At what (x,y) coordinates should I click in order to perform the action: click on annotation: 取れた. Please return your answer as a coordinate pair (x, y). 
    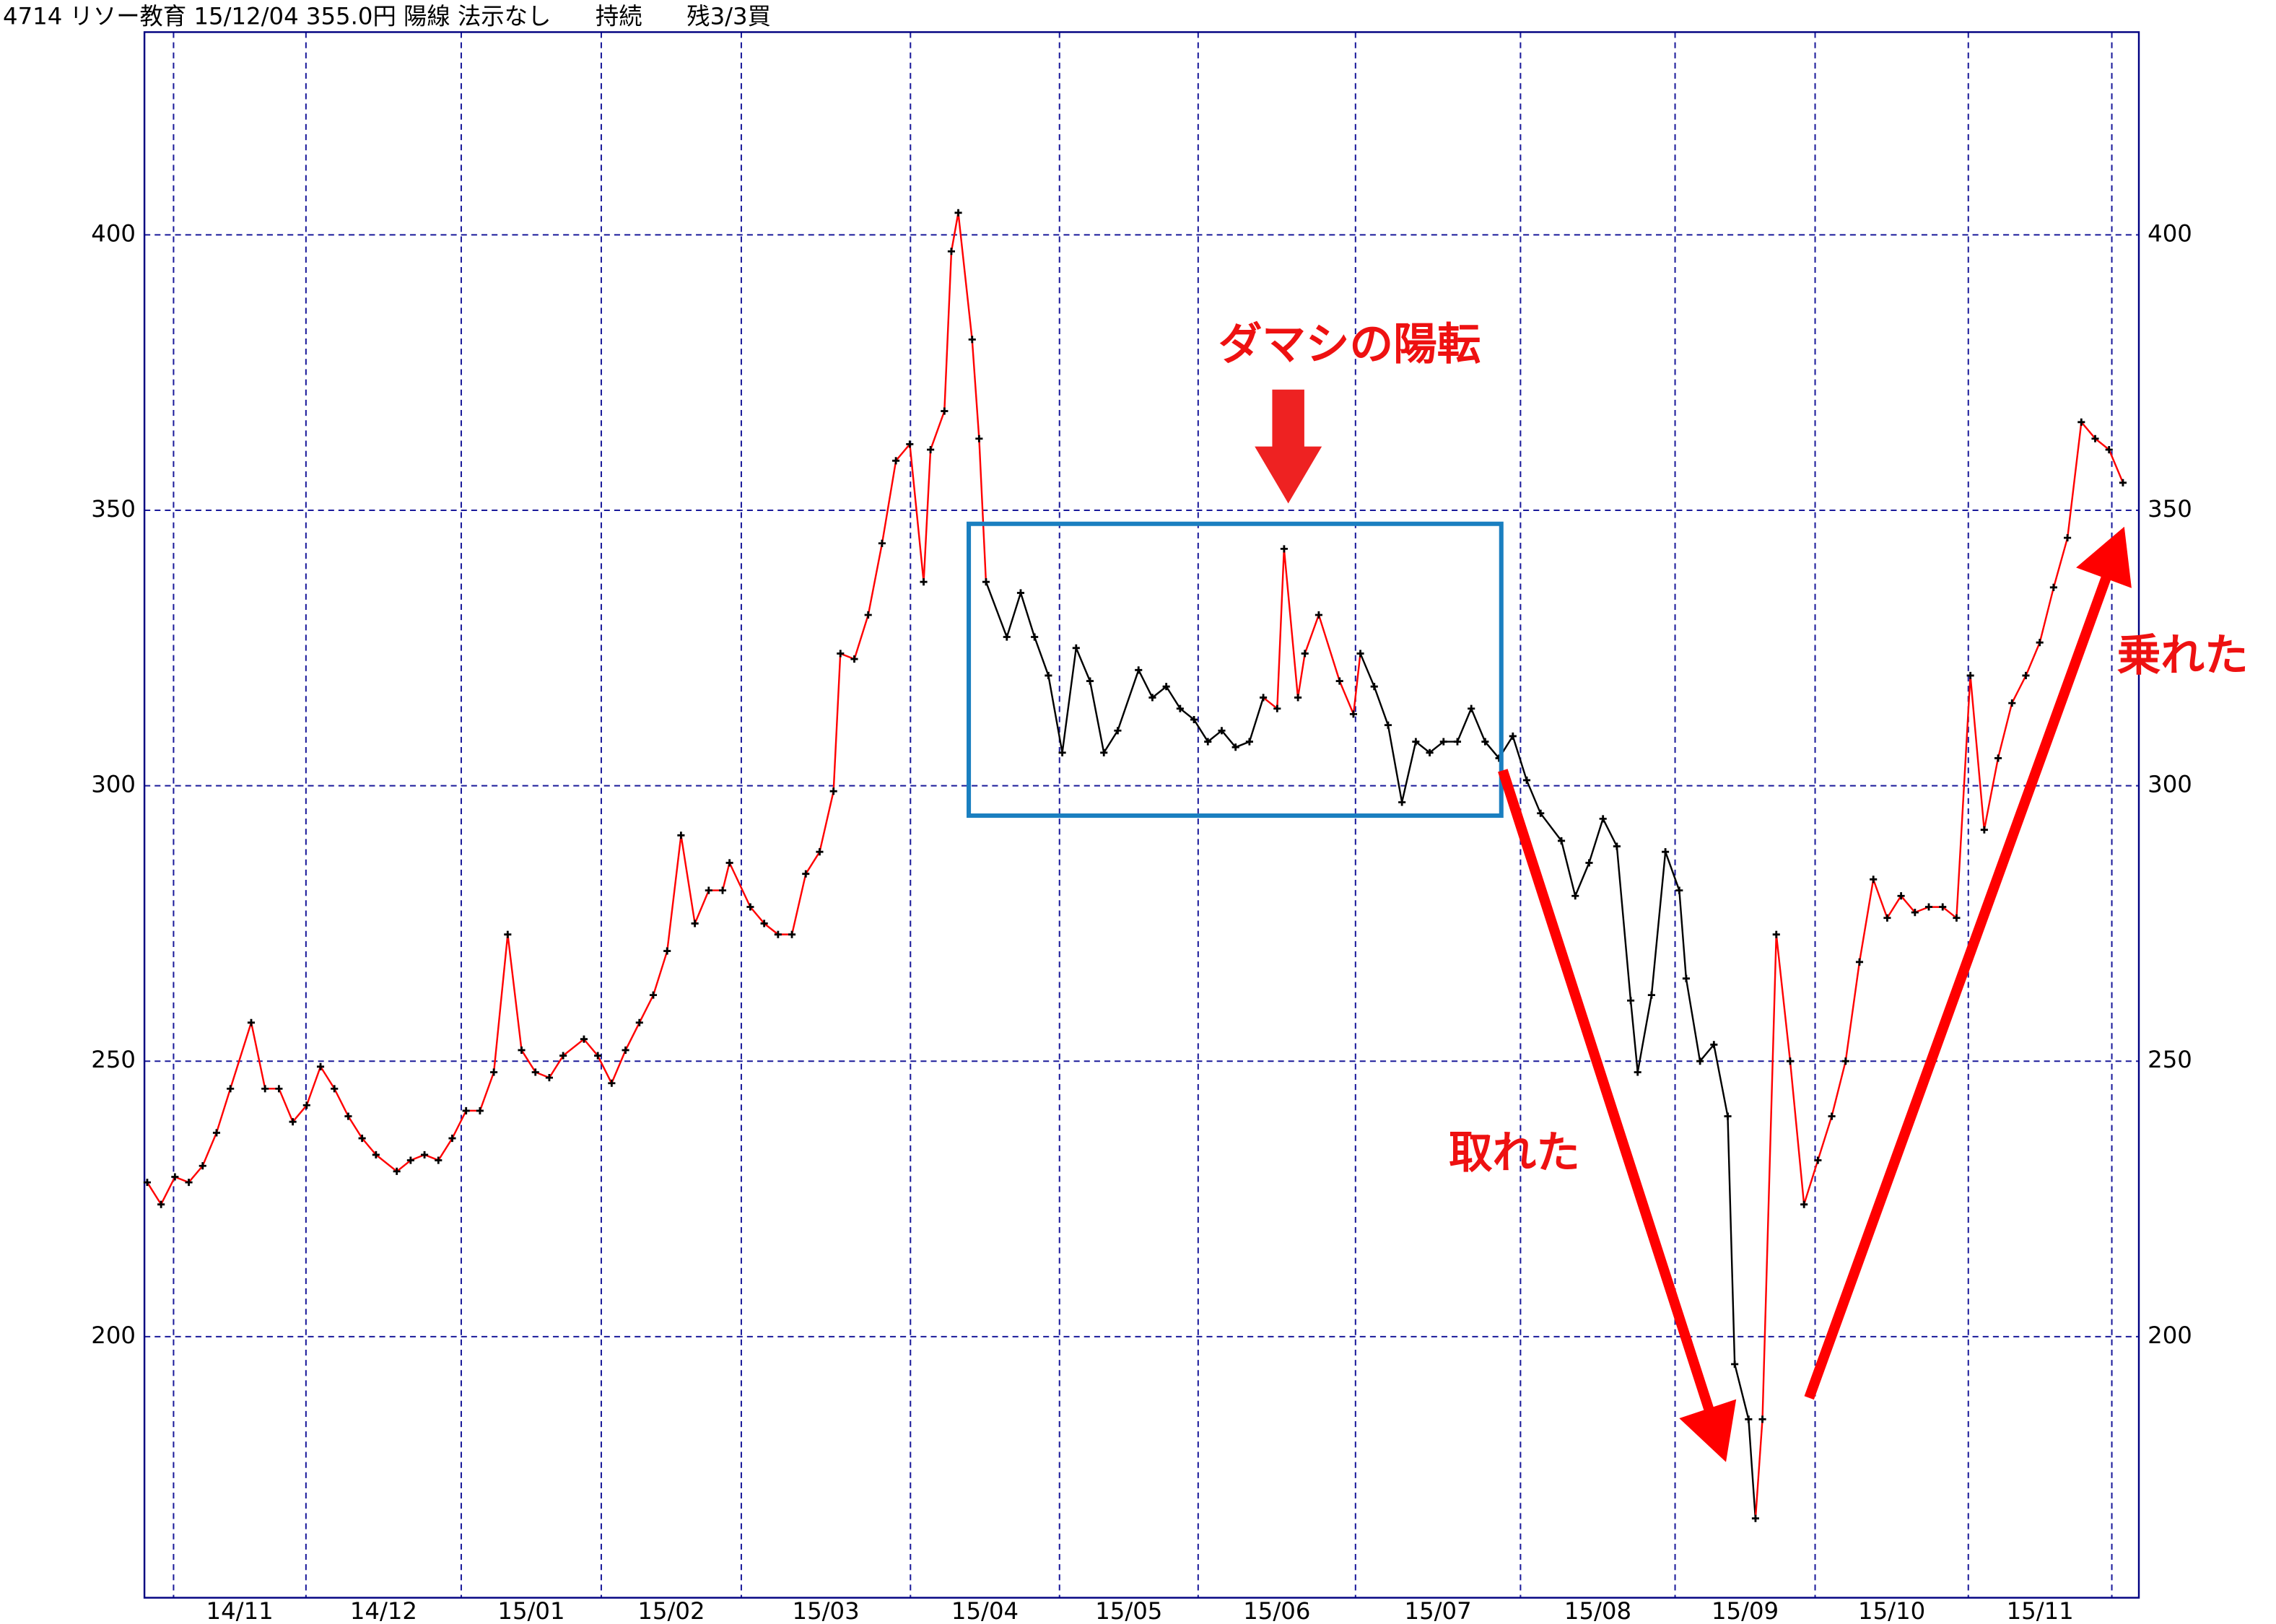
    Looking at the image, I should click on (1515, 1153).